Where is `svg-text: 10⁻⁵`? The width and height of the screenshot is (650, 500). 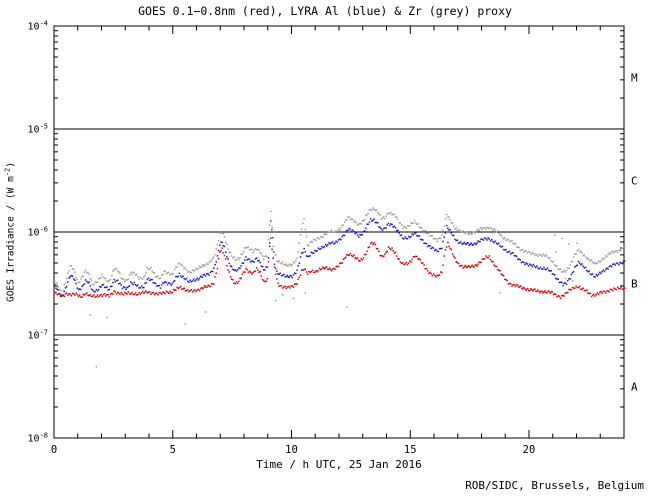 svg-text: 10⁻⁵ is located at coordinates (38, 129).